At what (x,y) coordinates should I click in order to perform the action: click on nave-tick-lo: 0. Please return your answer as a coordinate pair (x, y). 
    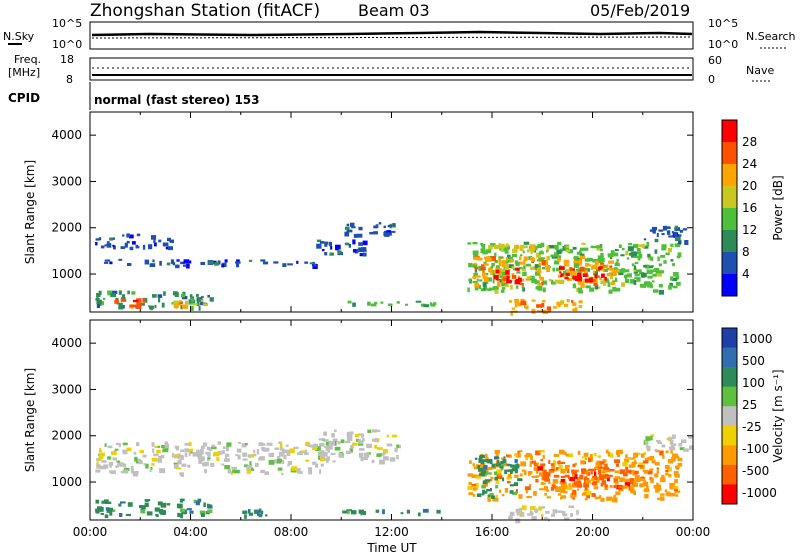
    Looking at the image, I should click on (711, 79).